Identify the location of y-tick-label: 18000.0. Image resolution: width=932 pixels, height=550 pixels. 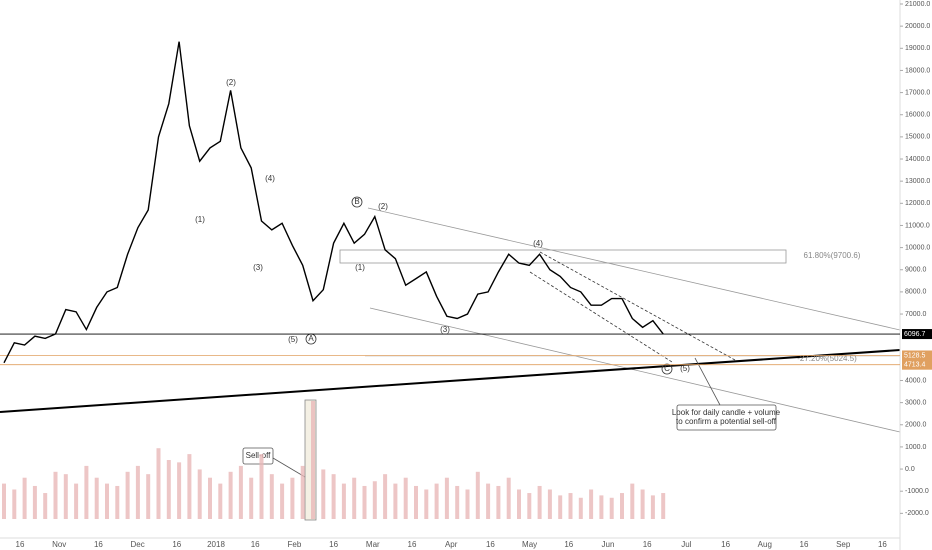
(917, 70).